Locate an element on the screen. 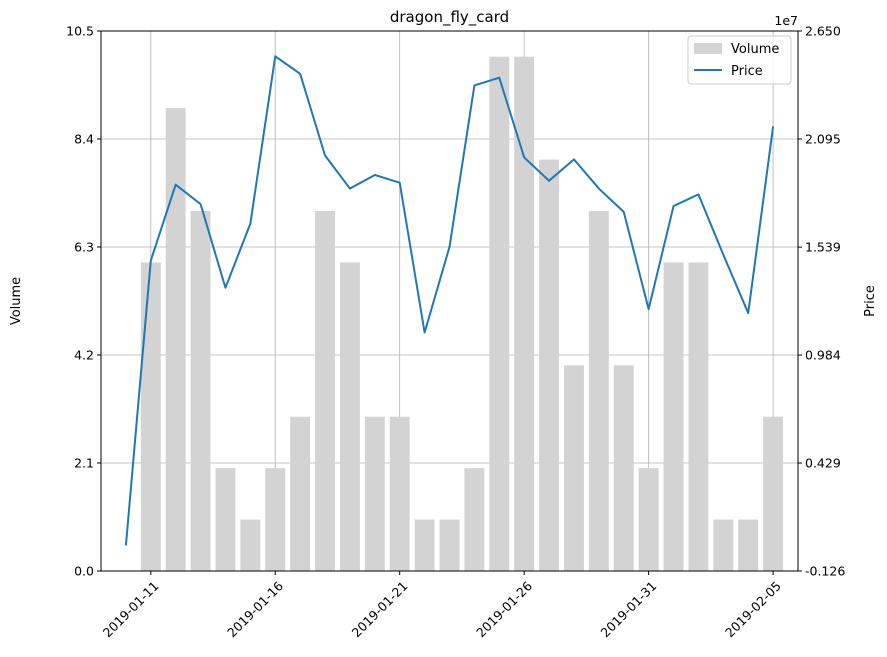 The width and height of the screenshot is (887, 657). left-y-tick-label: 2.1 is located at coordinates (84, 463).